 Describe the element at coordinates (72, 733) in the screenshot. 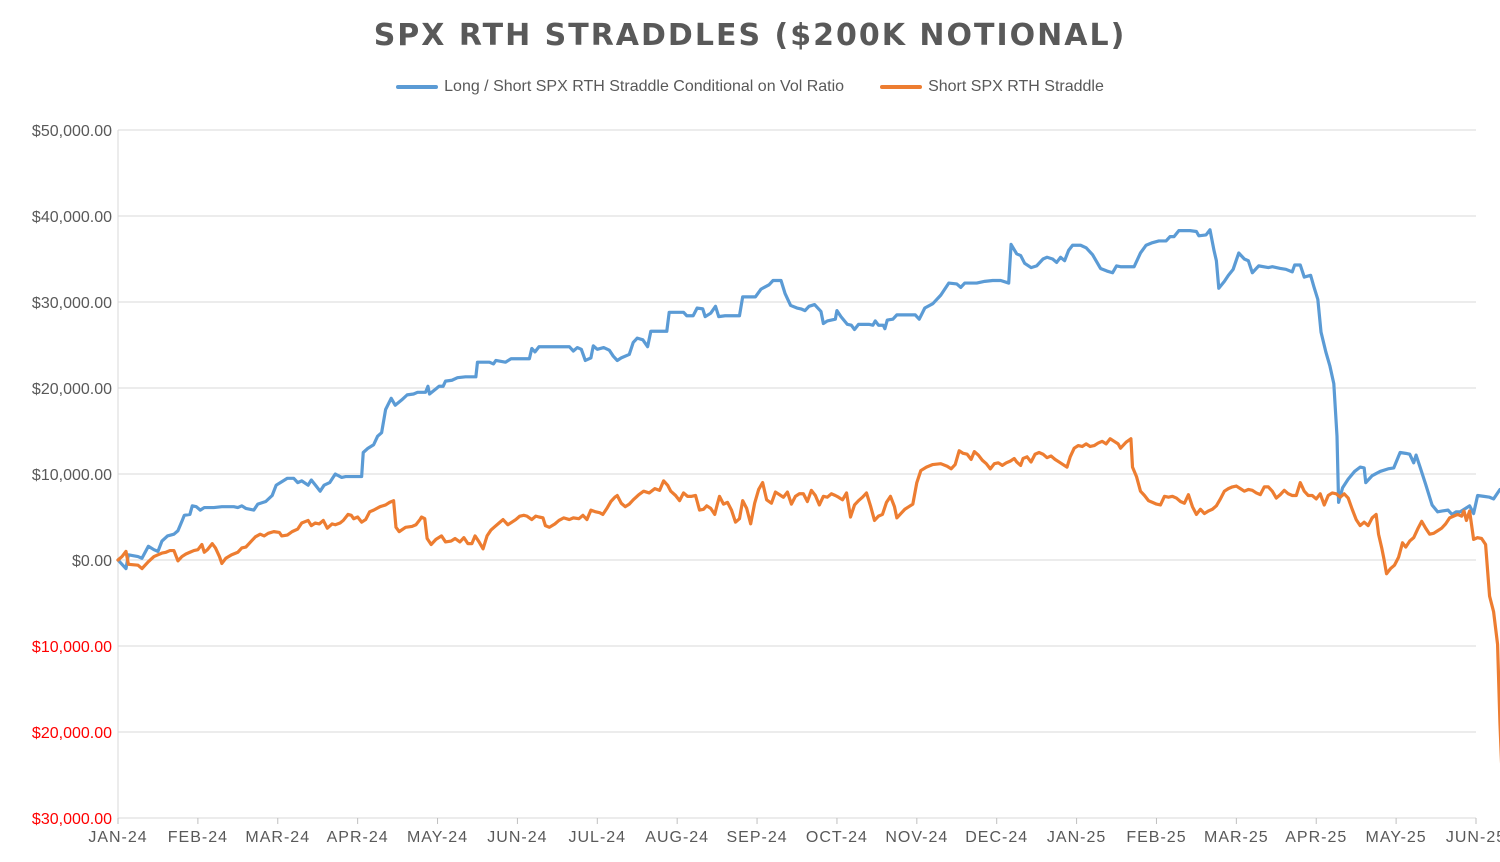

I see `y-tick-label-7: $20,000.00` at that location.